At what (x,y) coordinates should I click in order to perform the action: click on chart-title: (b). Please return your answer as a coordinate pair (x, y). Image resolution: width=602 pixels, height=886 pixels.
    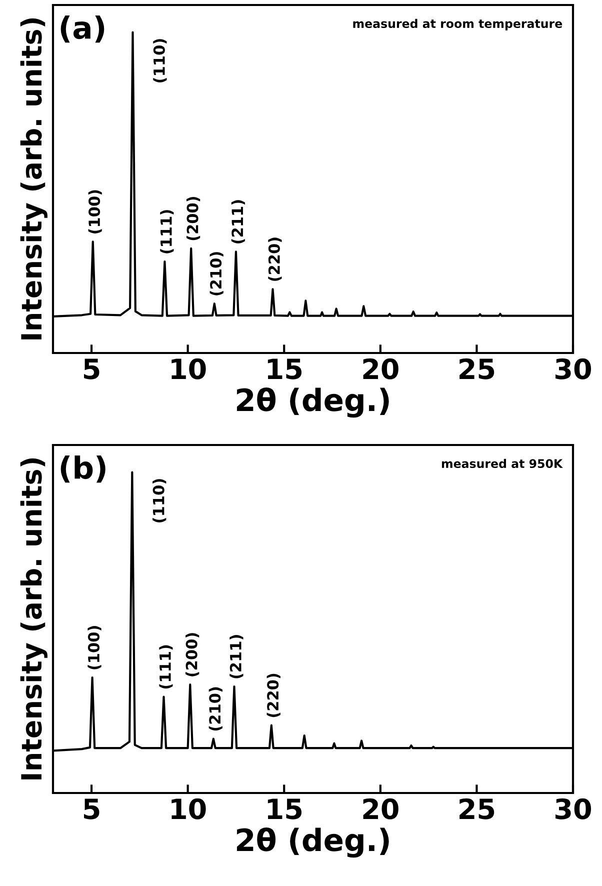
    Looking at the image, I should click on (83, 469).